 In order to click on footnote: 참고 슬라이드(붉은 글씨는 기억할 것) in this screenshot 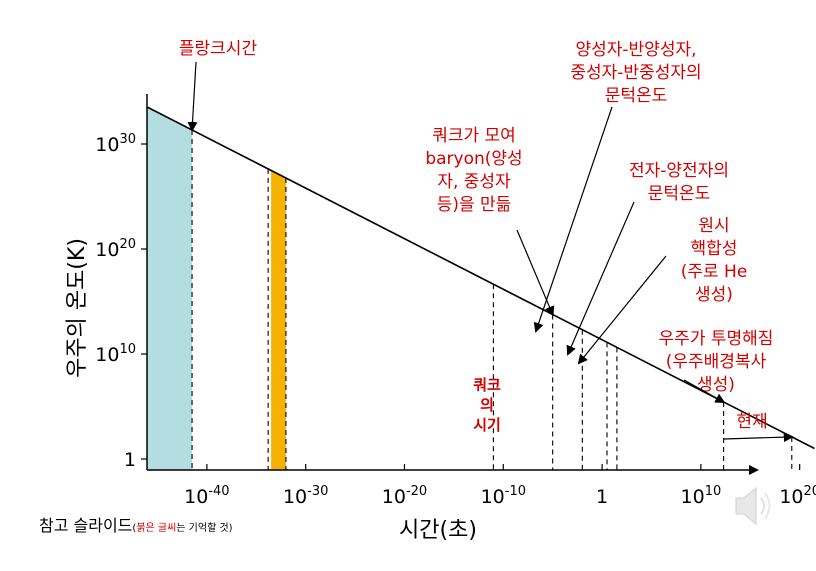, I will do `click(136, 525)`.